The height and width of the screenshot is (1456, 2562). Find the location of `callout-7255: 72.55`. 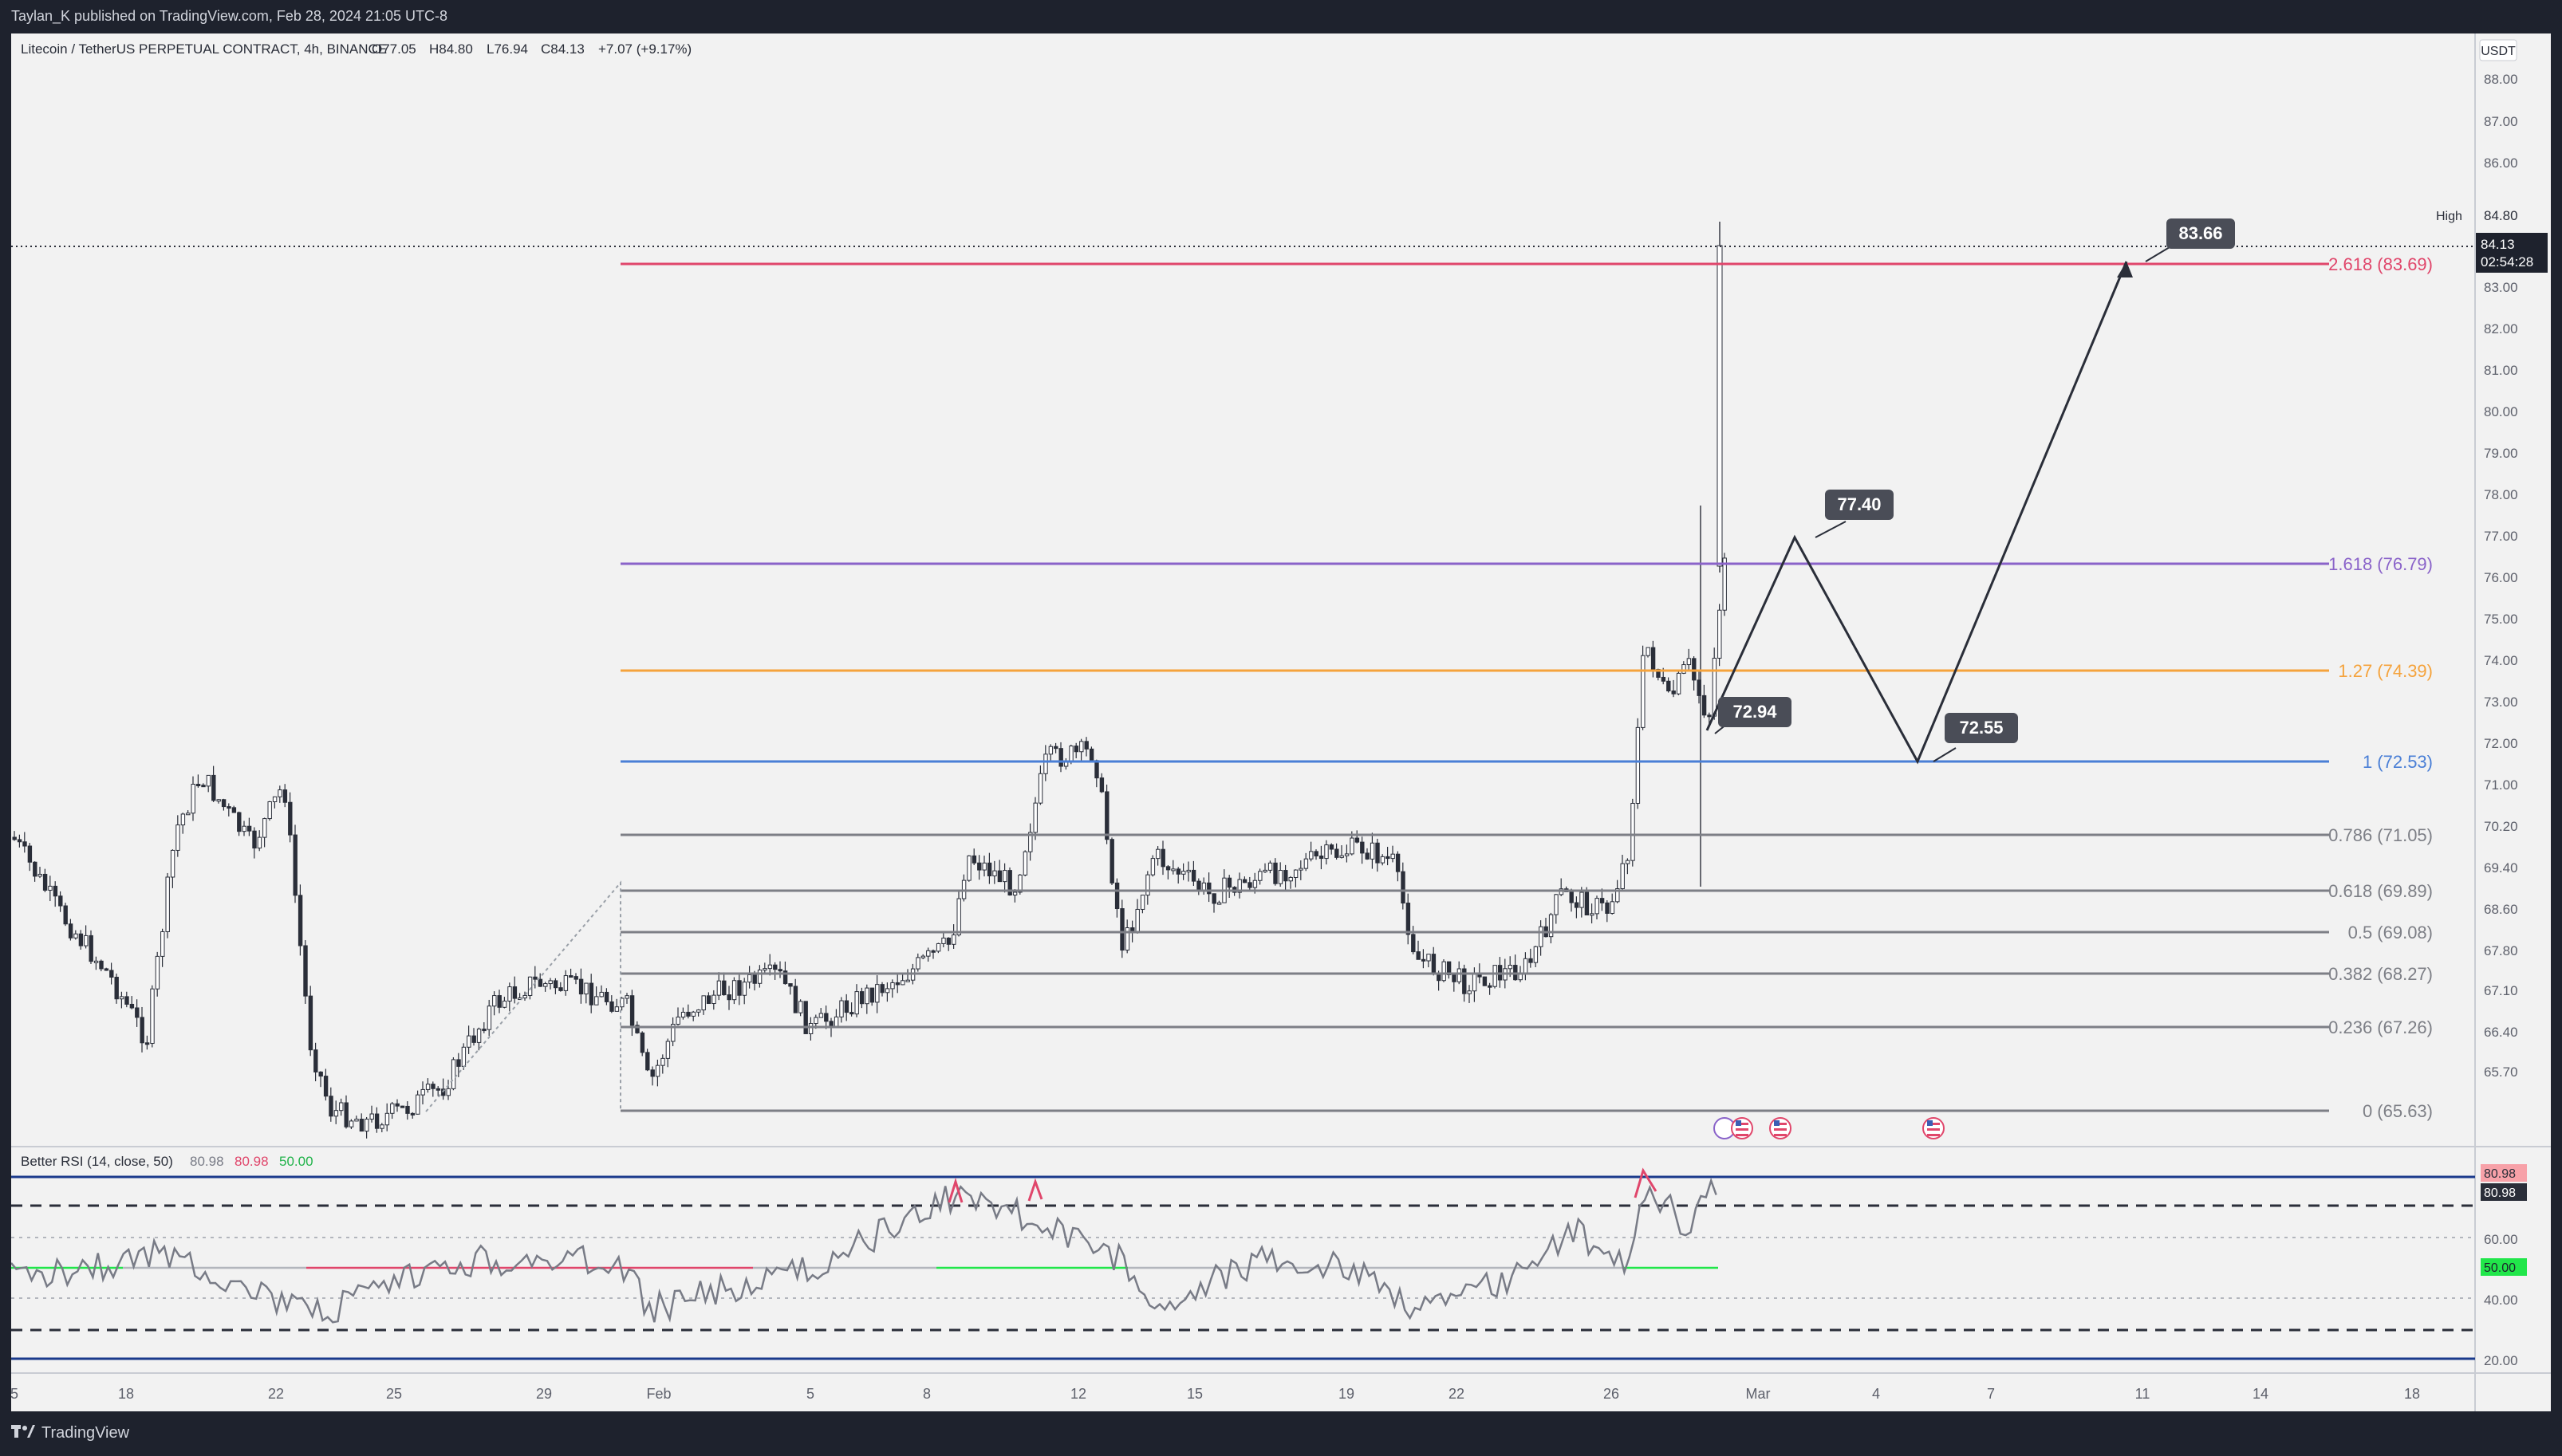

callout-7255: 72.55 is located at coordinates (1975, 737).